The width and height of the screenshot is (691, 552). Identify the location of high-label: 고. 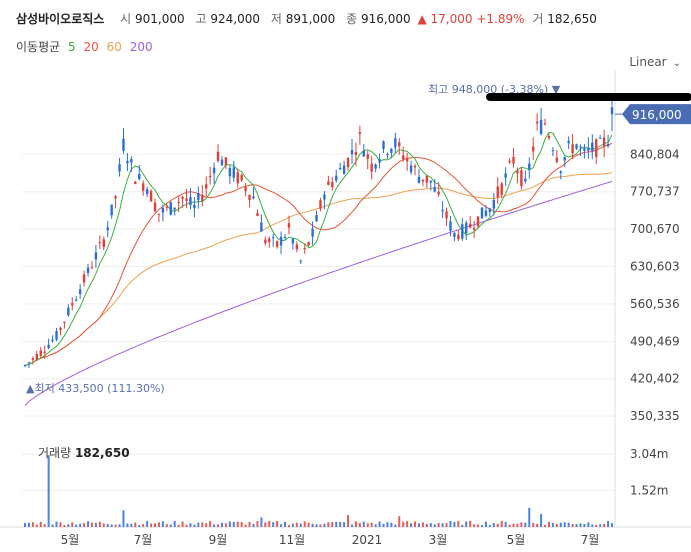
(201, 19).